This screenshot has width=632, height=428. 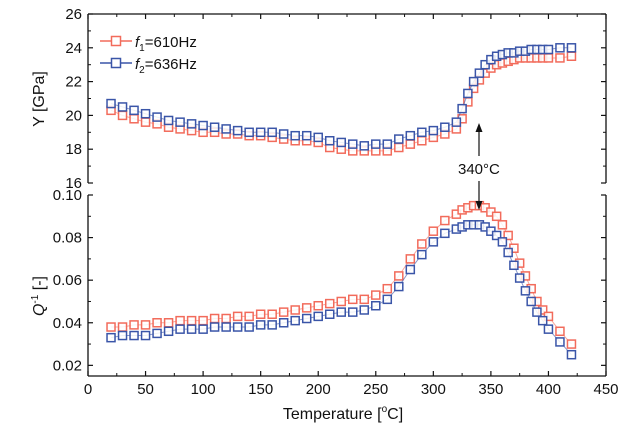 I want to click on x-tick-label: 250, so click(x=375, y=389).